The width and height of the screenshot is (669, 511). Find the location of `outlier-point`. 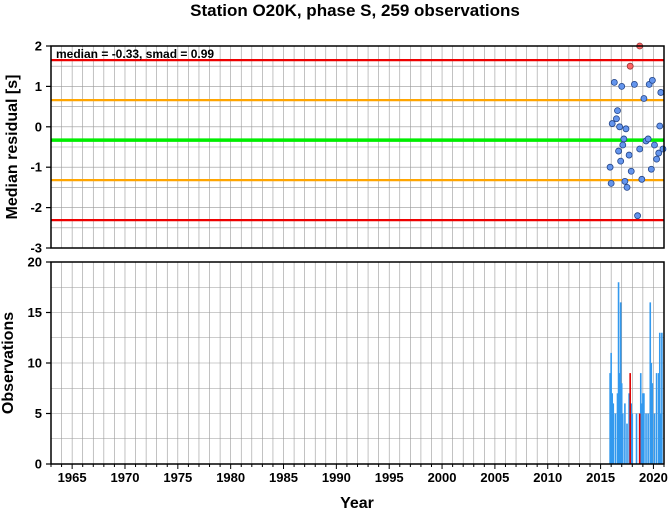

outlier-point is located at coordinates (630, 66).